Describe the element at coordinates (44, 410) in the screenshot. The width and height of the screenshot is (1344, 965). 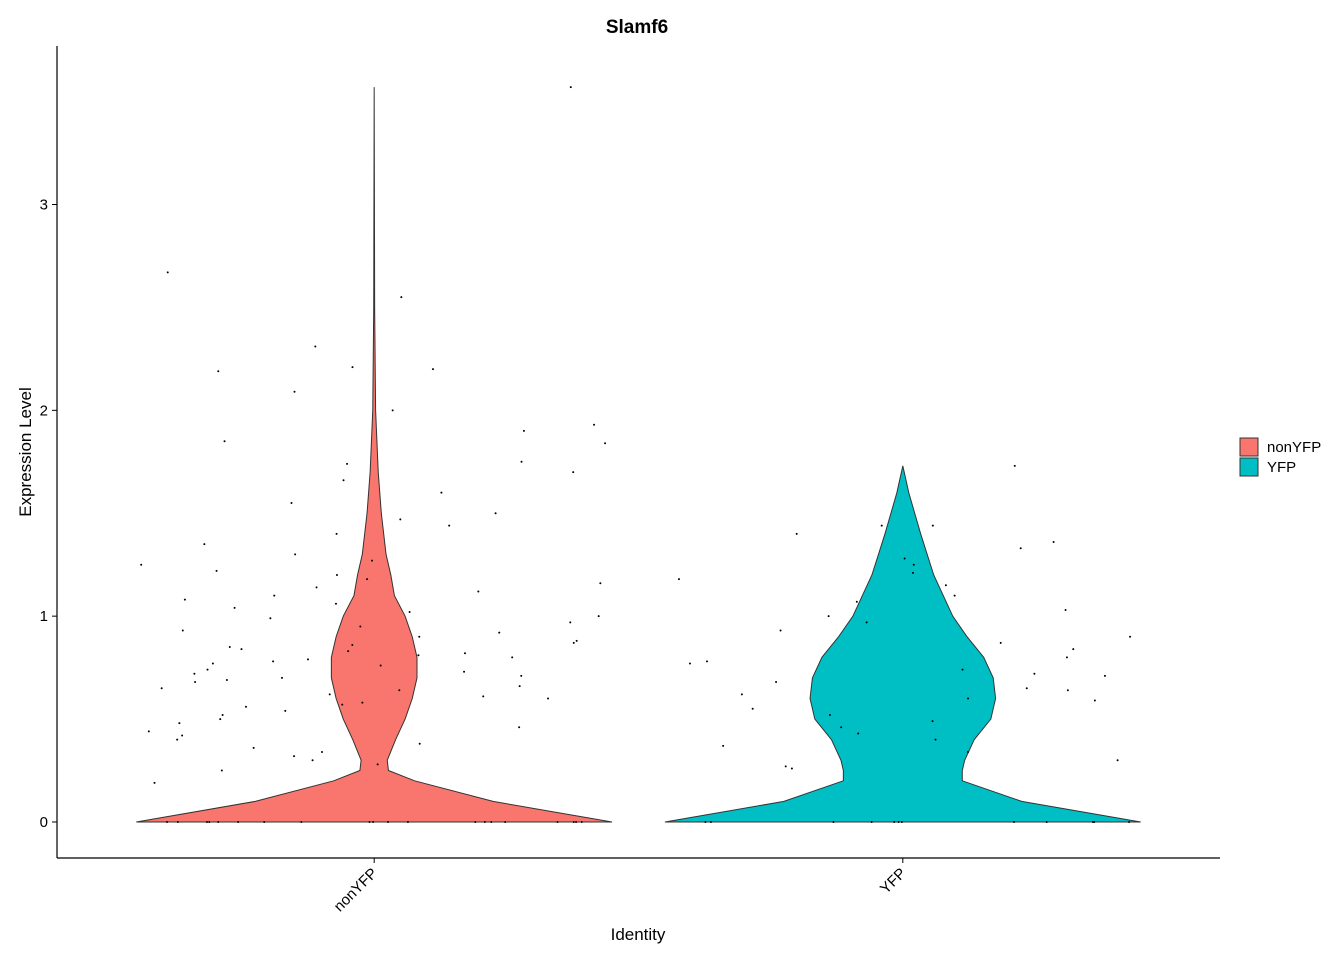
I see `y-tick-label: 2` at that location.